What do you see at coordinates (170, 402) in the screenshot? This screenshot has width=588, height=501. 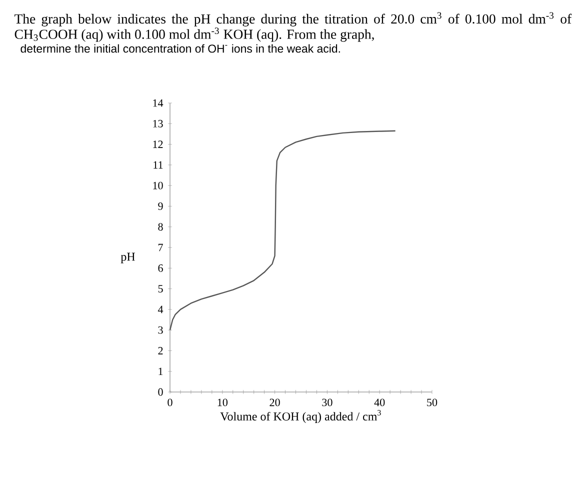 I see `x-tick-label: 0` at bounding box center [170, 402].